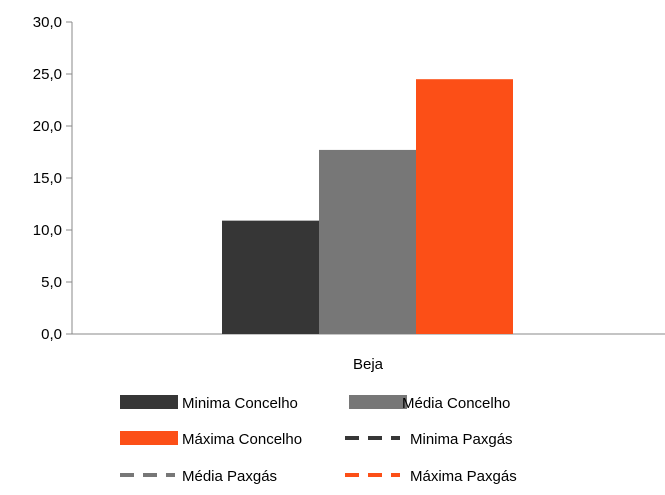 Image resolution: width=665 pixels, height=495 pixels. Describe the element at coordinates (242, 439) in the screenshot. I see `legend-label-m-xima-concelho: Máxima Concelho` at that location.